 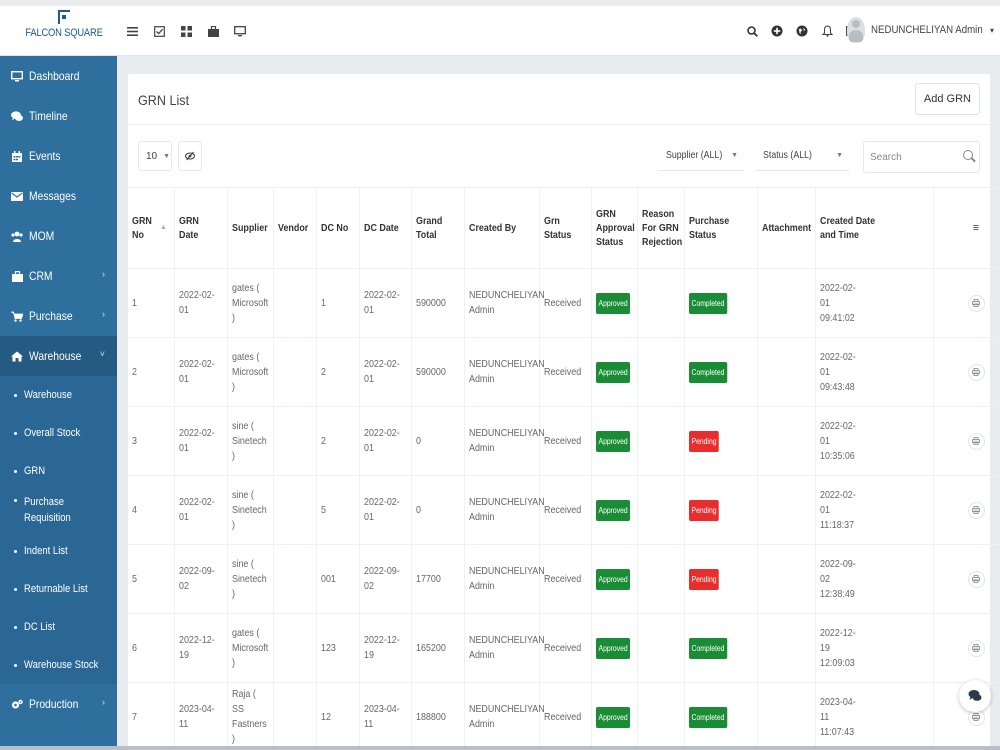 What do you see at coordinates (920, 30) in the screenshot?
I see `user-menu: NEDUNCHELIYAN Admin ▾` at bounding box center [920, 30].